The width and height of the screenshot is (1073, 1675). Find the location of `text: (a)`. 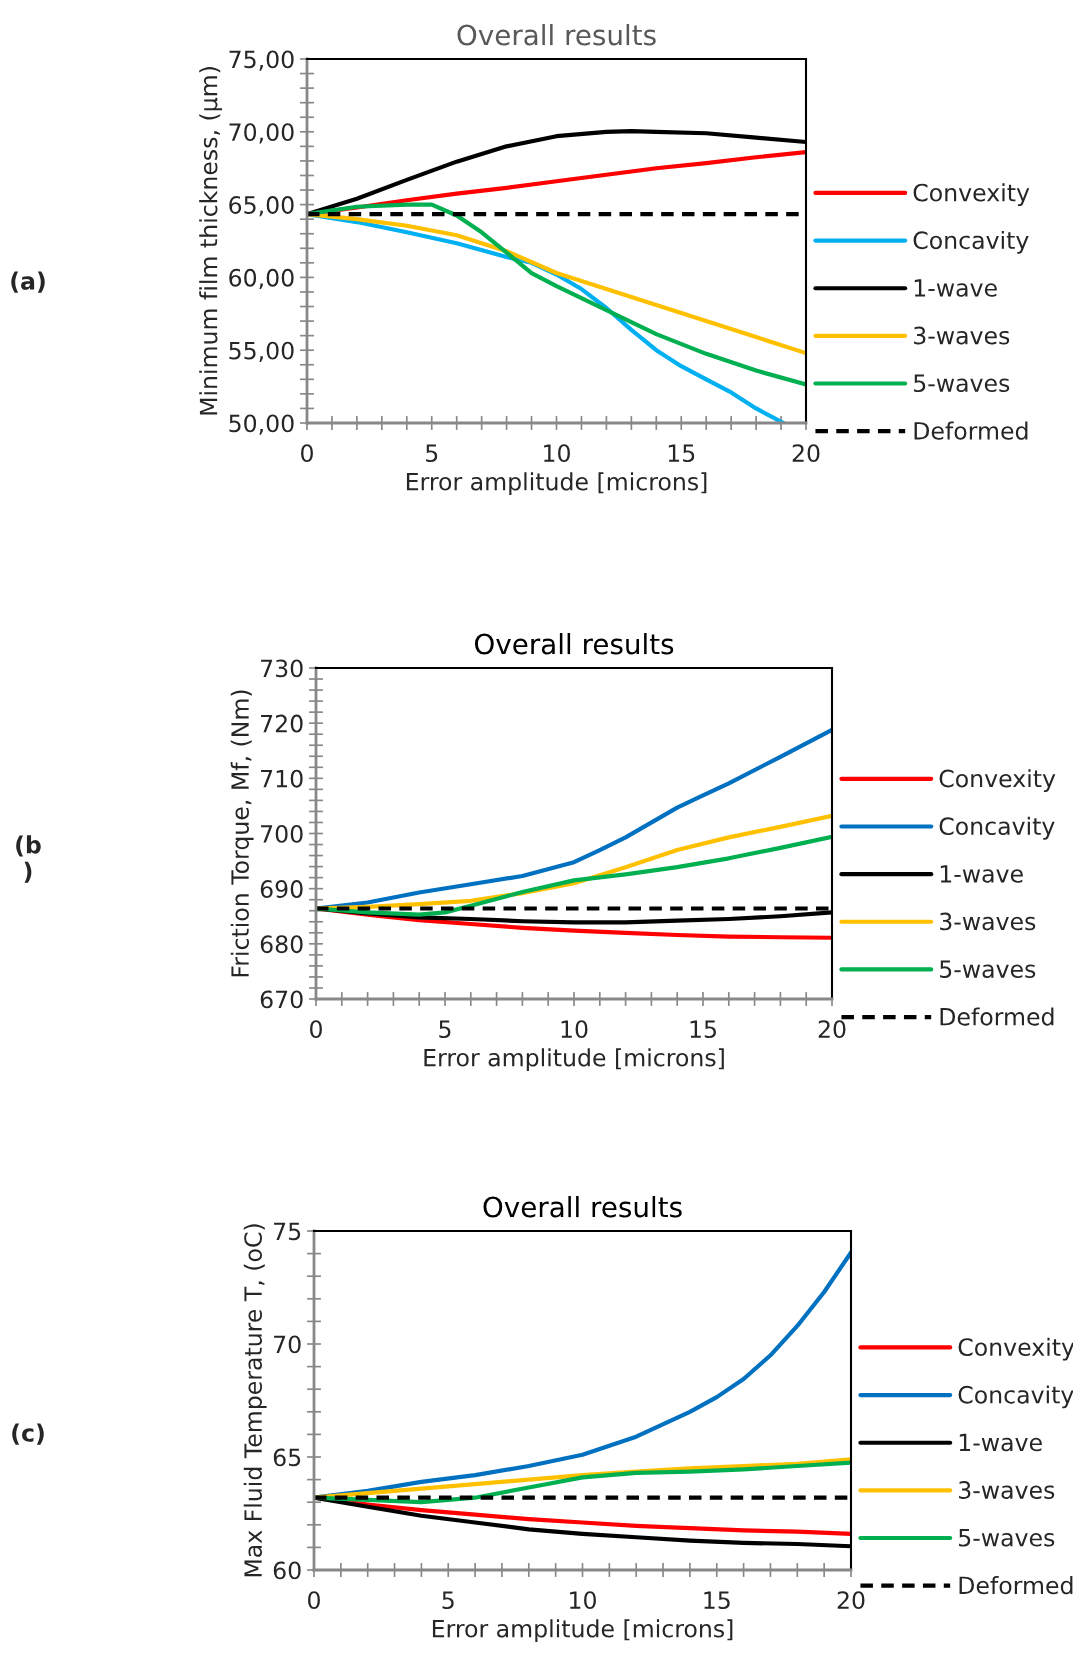

text: (a) is located at coordinates (28, 282).